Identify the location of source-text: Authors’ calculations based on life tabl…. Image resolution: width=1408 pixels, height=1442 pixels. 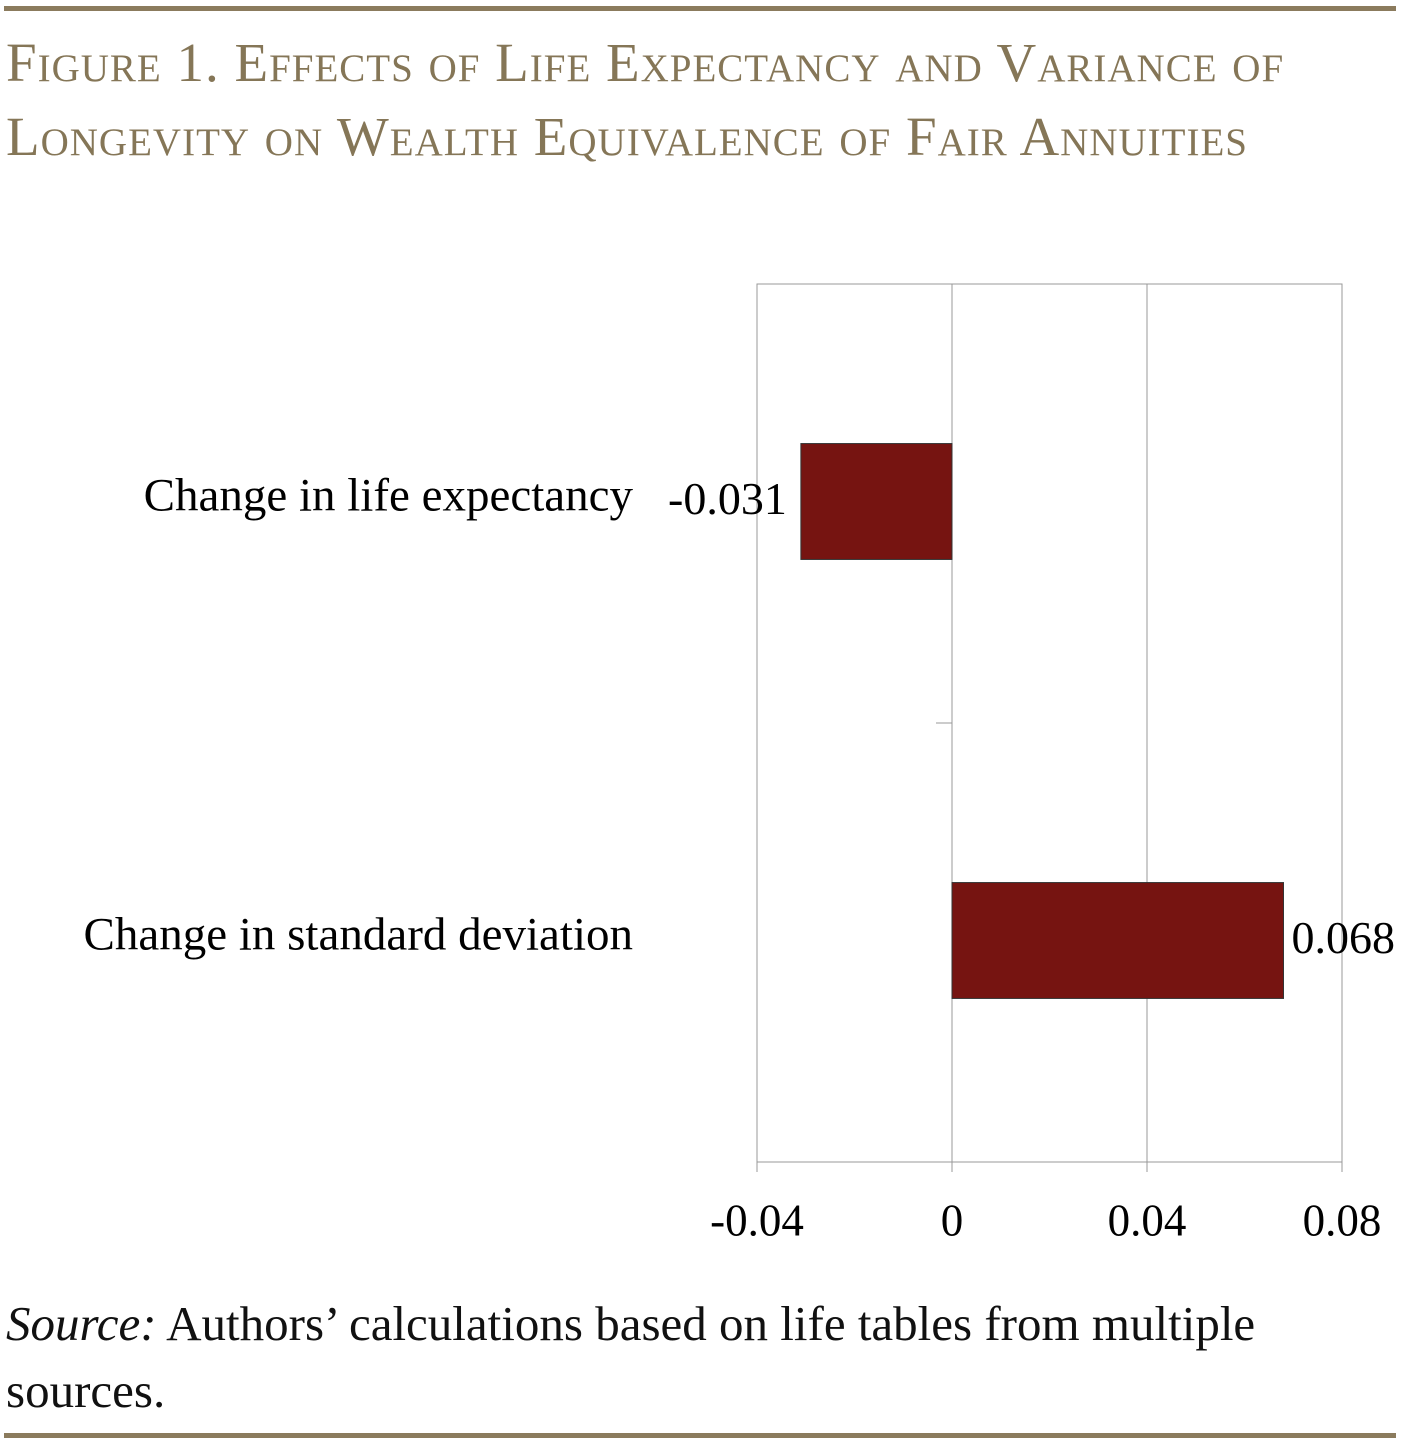
(631, 1357).